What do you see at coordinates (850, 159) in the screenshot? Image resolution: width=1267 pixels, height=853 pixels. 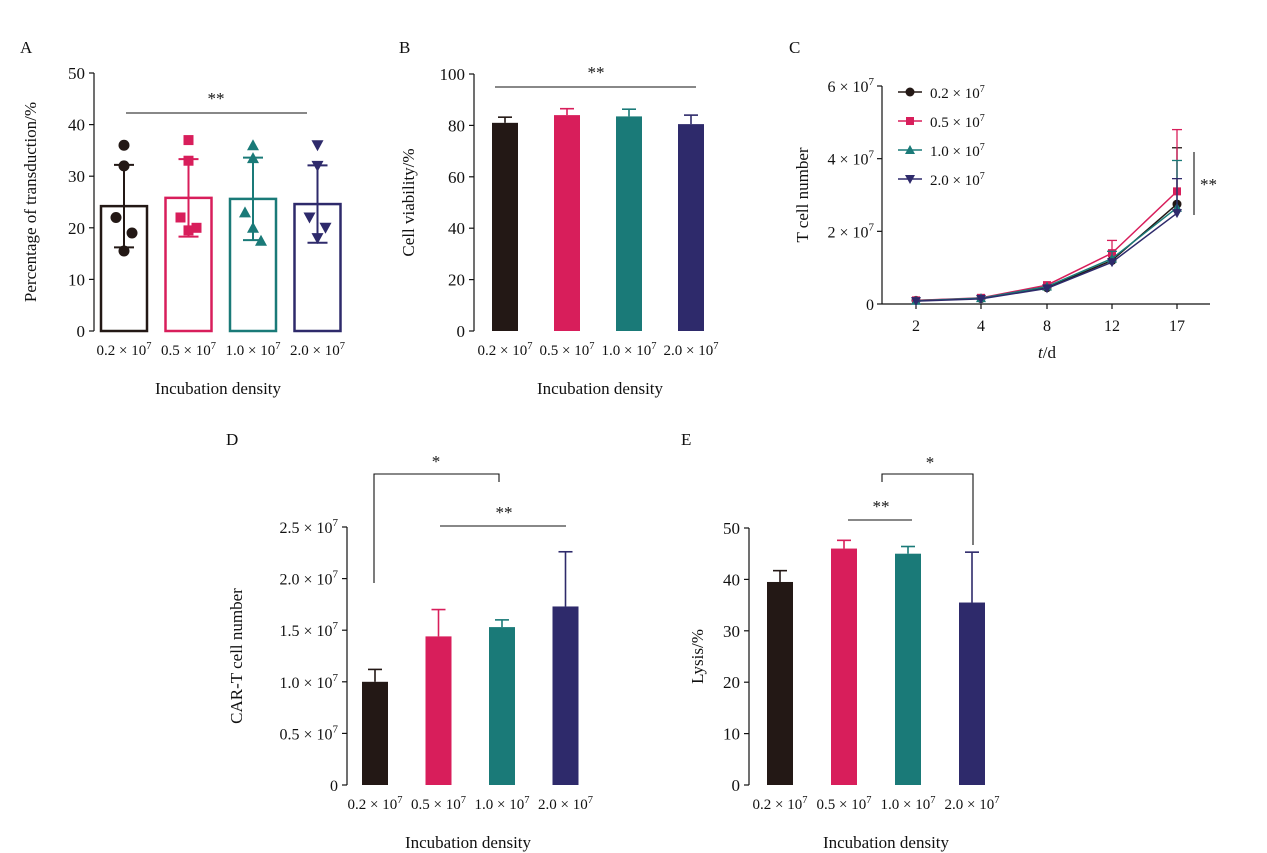 I see `y-tick-label: 4 × 10⁷` at bounding box center [850, 159].